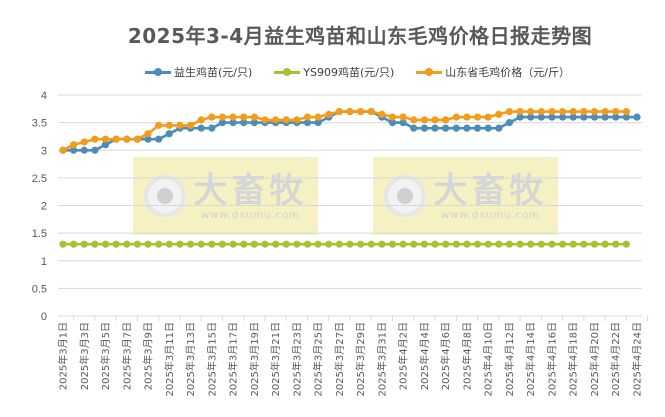 This screenshot has width=665, height=417. What do you see at coordinates (198, 72) in the screenshot?
I see `legend-item-yisheng: 益生鸡苗(元/只)` at bounding box center [198, 72].